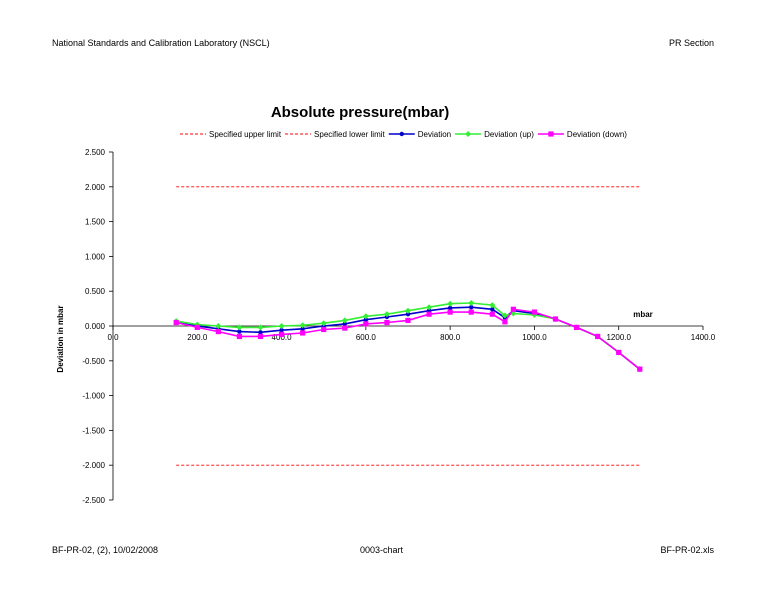 The width and height of the screenshot is (768, 594). Describe the element at coordinates (450, 337) in the screenshot. I see `x-tick-label: 800.0` at that location.